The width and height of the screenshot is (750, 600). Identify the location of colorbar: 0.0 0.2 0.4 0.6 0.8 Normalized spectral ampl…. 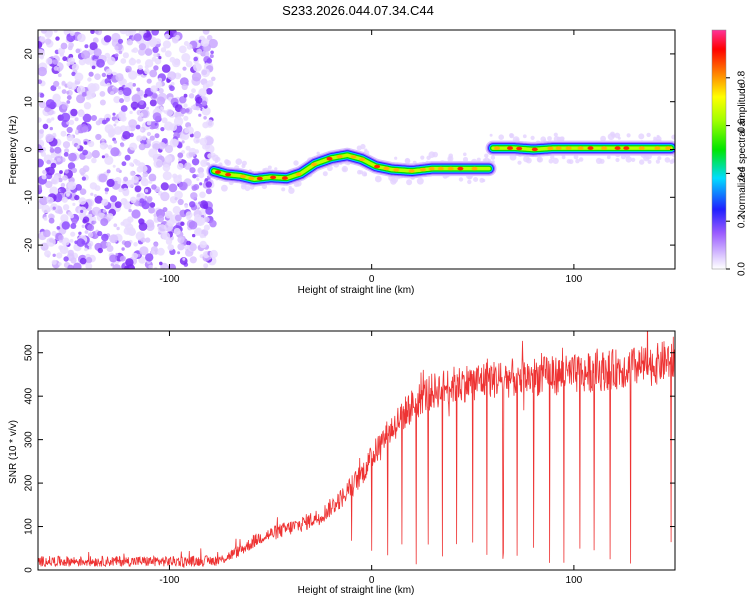
(729, 152).